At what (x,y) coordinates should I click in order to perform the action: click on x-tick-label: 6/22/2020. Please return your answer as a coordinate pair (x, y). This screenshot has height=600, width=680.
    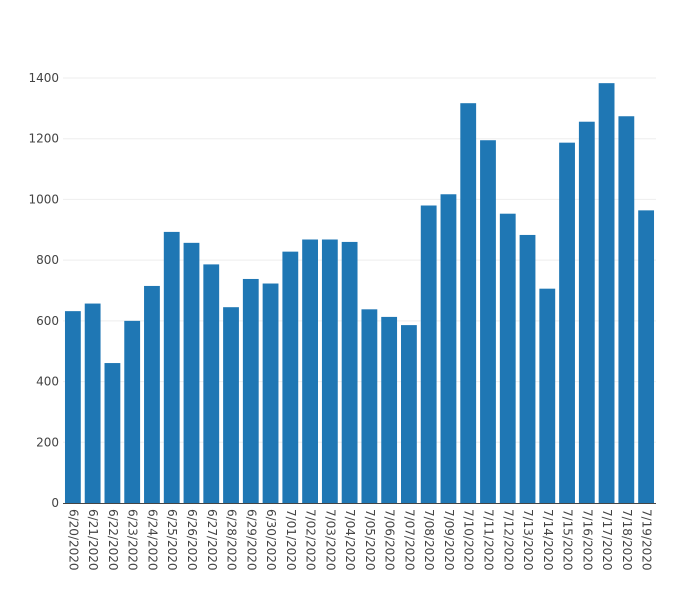
    Looking at the image, I should click on (113, 540).